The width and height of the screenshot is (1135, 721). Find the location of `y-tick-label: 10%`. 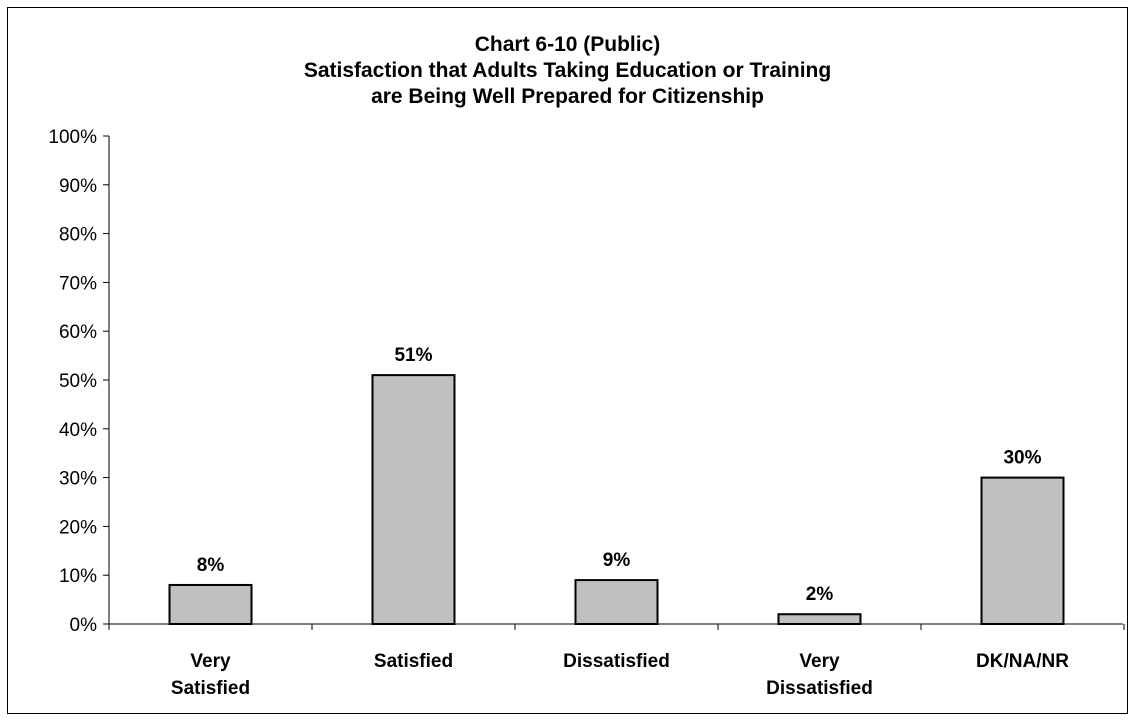

y-tick-label: 10% is located at coordinates (78, 576).